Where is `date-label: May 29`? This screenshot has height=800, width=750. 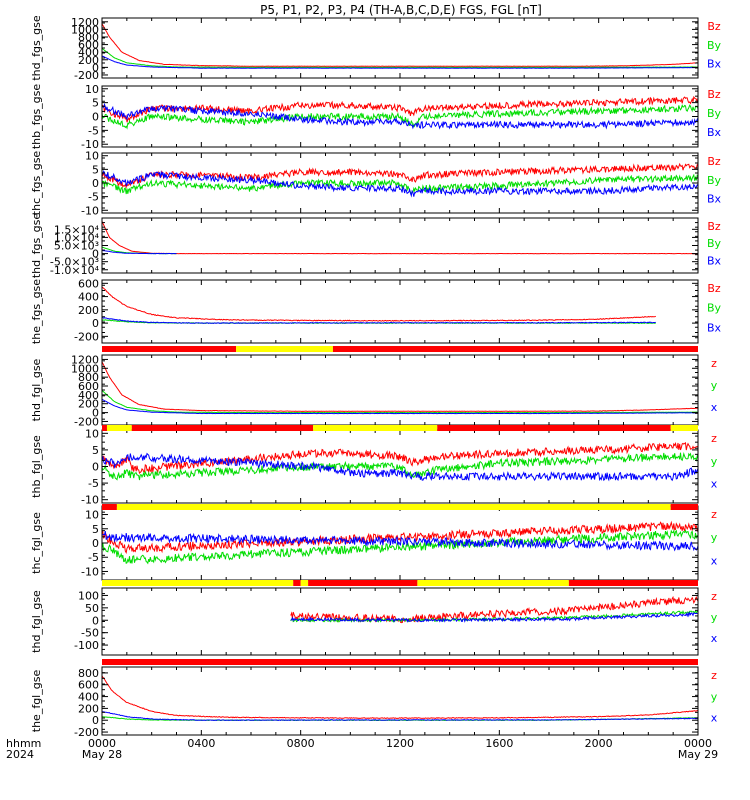 date-label: May 29 is located at coordinates (698, 754).